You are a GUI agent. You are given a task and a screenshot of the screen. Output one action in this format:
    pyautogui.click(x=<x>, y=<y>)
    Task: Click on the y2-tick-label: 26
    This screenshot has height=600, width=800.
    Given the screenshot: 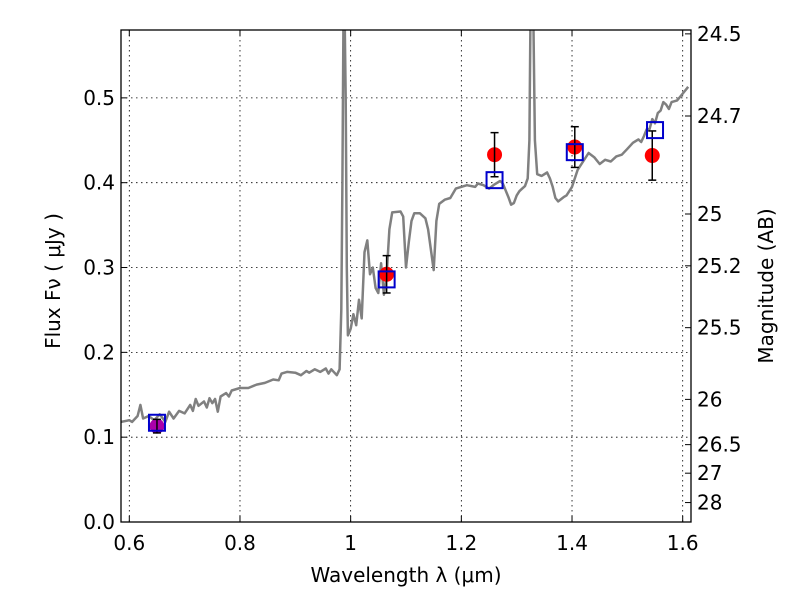 What is the action you would take?
    pyautogui.click(x=709, y=399)
    